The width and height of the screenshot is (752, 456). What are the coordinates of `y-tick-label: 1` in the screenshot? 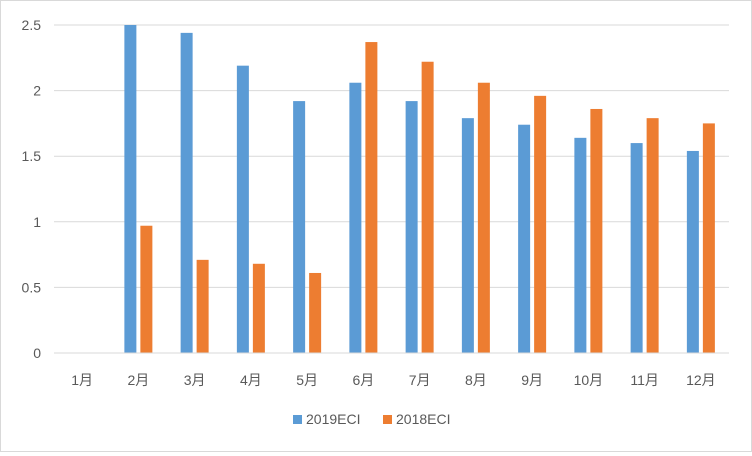 It's located at (37, 222).